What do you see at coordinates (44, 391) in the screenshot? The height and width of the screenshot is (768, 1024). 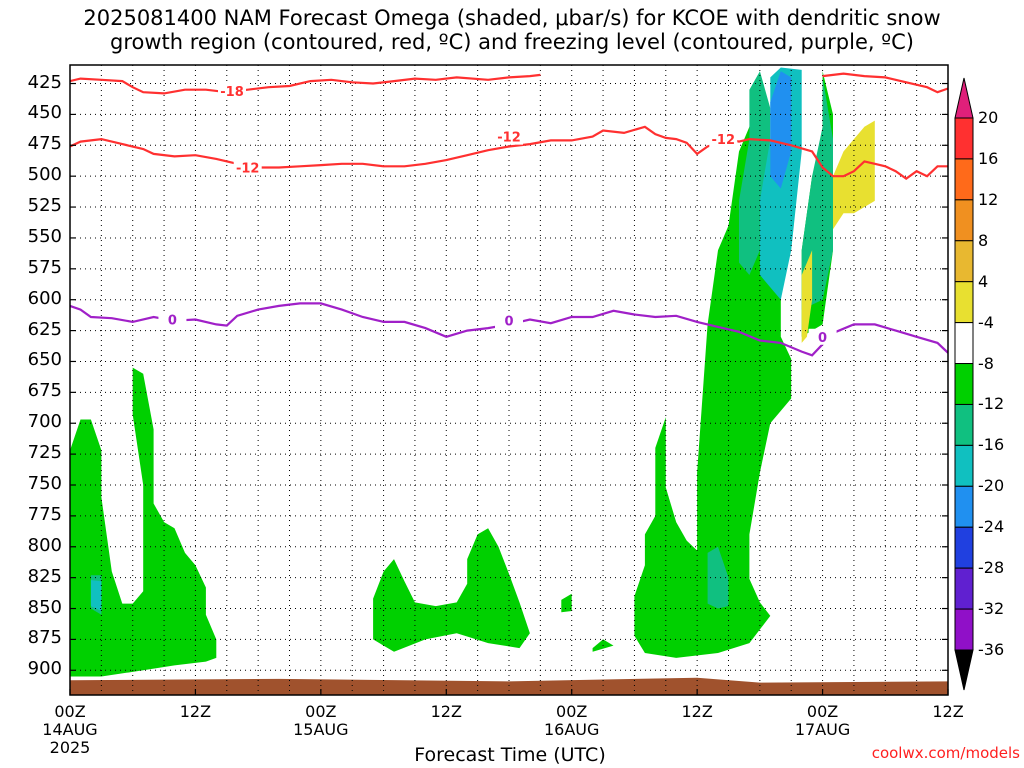 I see `y-tick-label: 675` at bounding box center [44, 391].